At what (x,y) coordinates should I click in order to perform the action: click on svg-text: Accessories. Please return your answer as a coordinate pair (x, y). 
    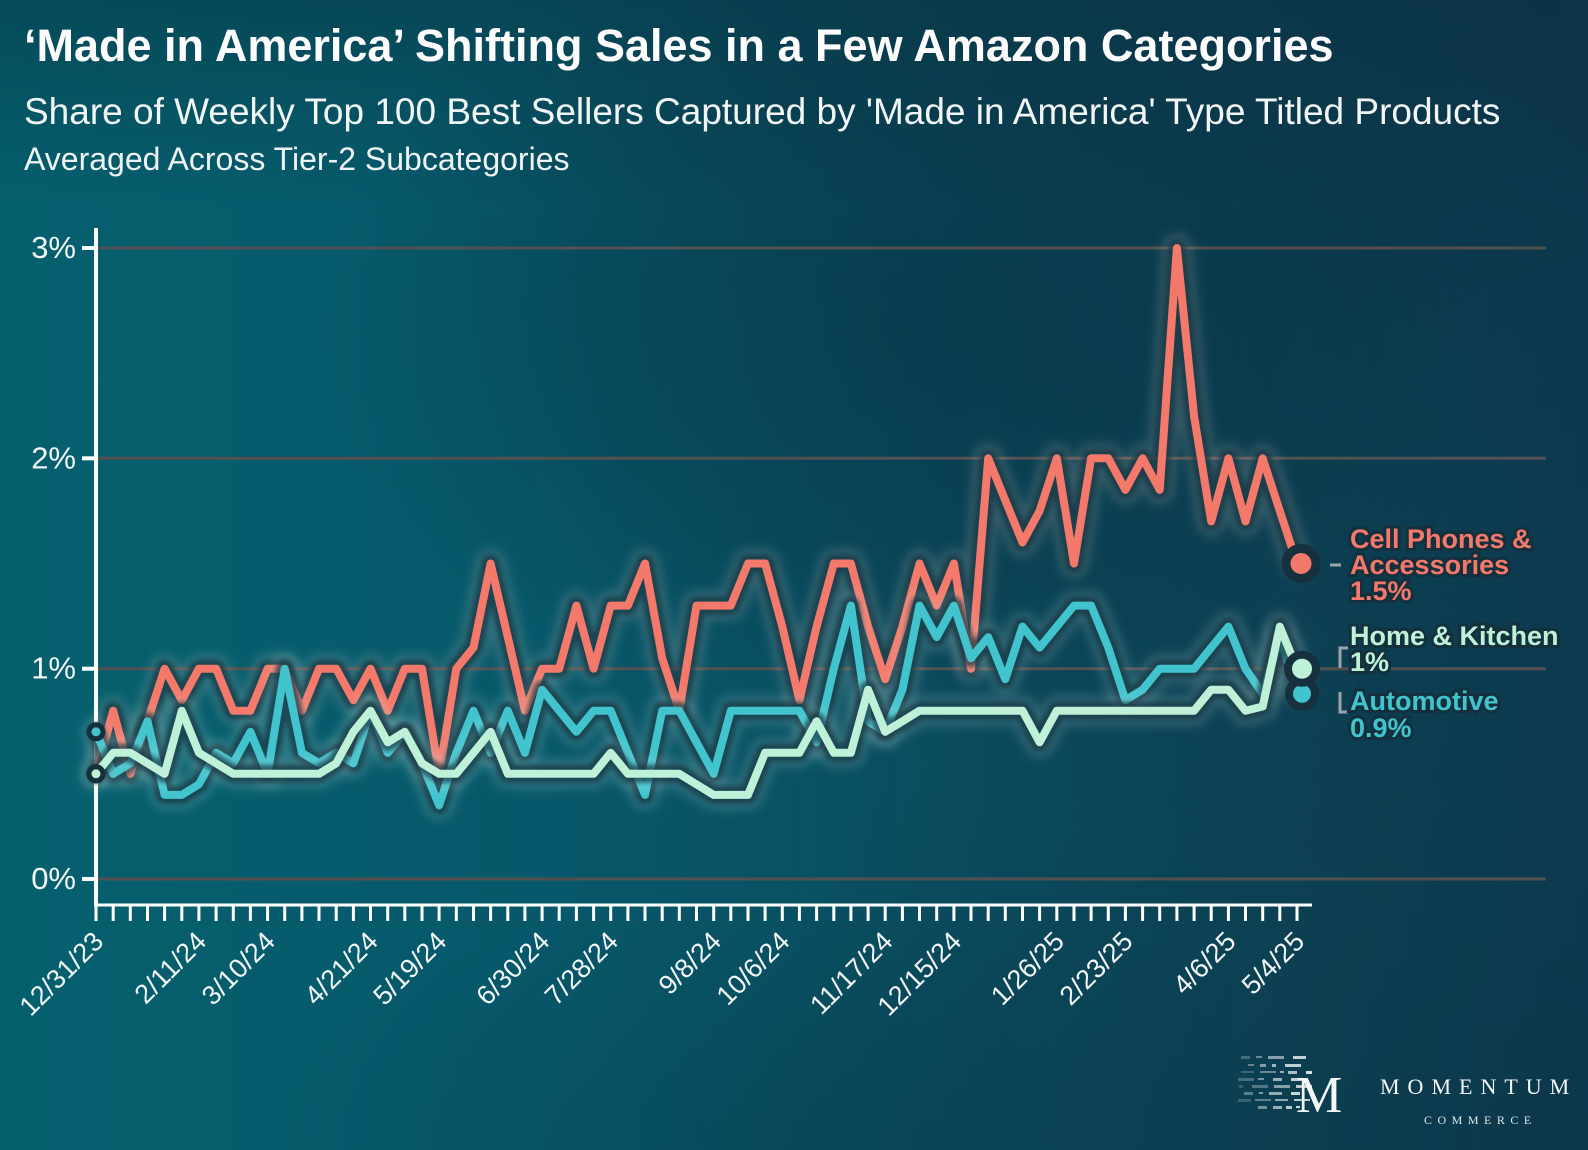
    Looking at the image, I should click on (1429, 565).